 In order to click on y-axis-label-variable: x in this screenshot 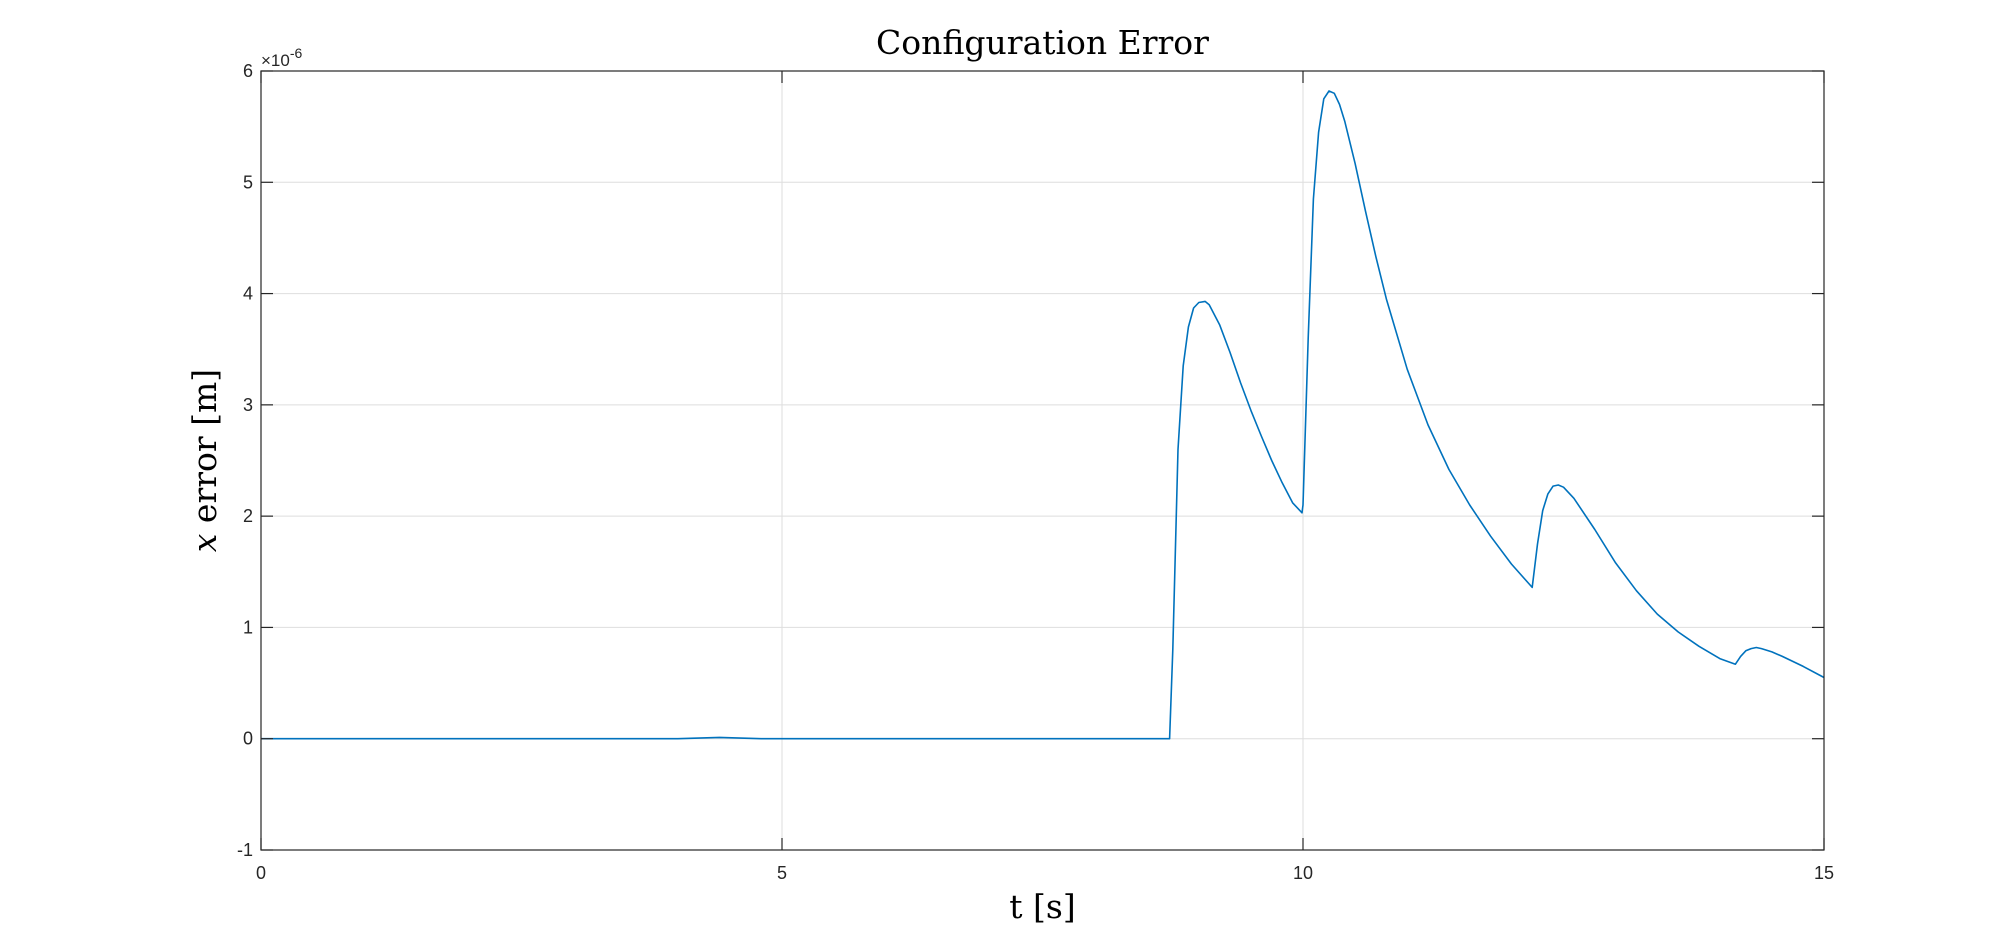, I will do `click(204, 542)`.